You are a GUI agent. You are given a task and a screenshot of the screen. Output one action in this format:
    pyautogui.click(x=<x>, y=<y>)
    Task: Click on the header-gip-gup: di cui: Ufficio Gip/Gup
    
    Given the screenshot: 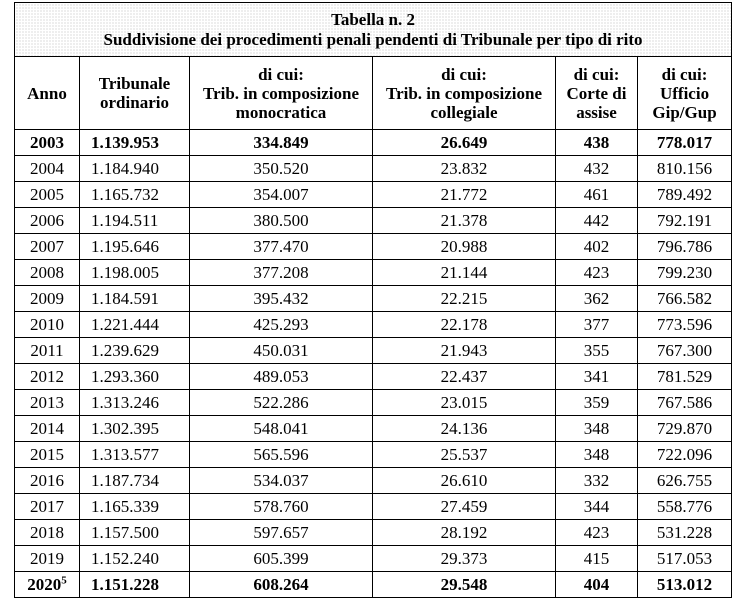 What is the action you would take?
    pyautogui.click(x=684, y=93)
    